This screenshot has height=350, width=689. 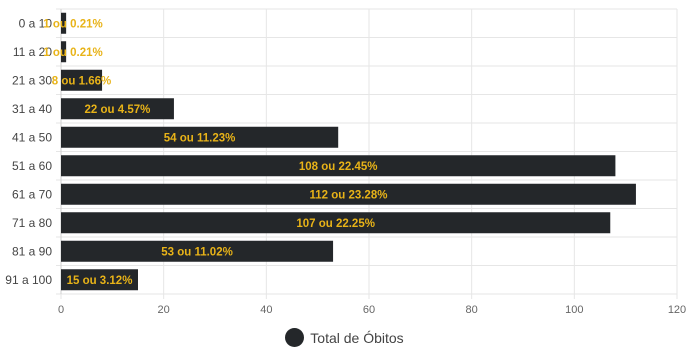 What do you see at coordinates (295, 337) in the screenshot?
I see `legend-swatch` at bounding box center [295, 337].